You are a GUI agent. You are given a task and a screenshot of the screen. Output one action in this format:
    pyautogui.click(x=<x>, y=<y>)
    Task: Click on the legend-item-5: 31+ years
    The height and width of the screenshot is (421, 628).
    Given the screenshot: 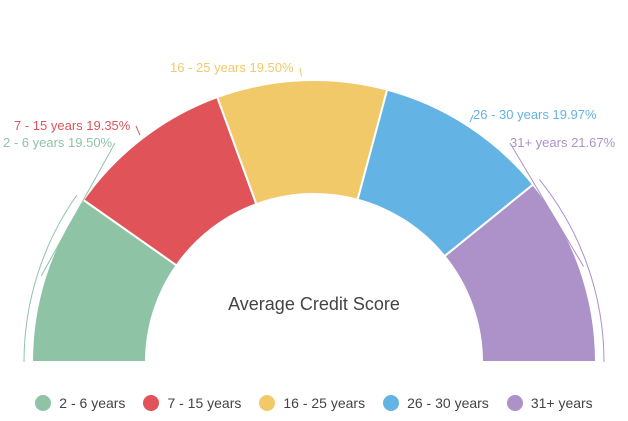 What is the action you would take?
    pyautogui.click(x=549, y=403)
    